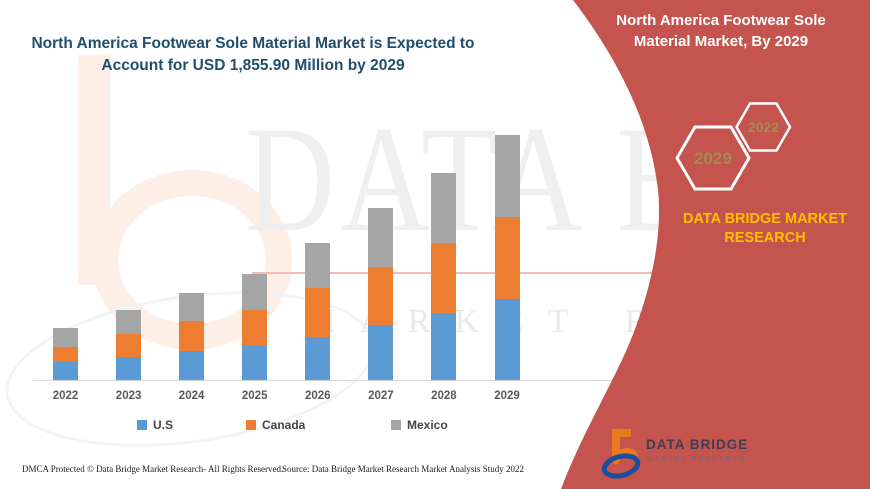 This screenshot has height=489, width=870. I want to click on bar-segment-mexico-2024, so click(192, 307).